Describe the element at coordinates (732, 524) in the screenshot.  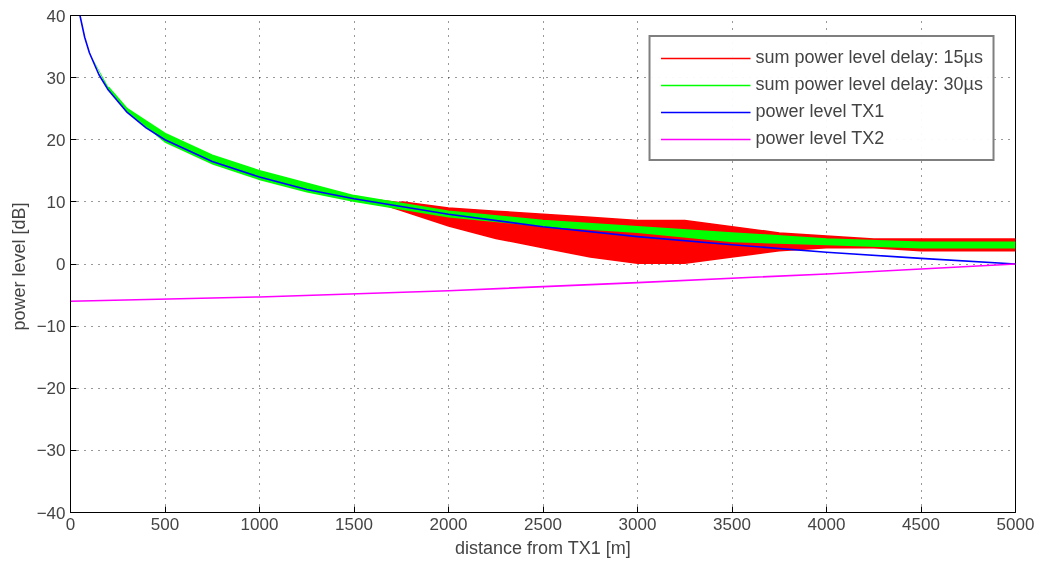
I see `x-tick-label: 3500` at that location.